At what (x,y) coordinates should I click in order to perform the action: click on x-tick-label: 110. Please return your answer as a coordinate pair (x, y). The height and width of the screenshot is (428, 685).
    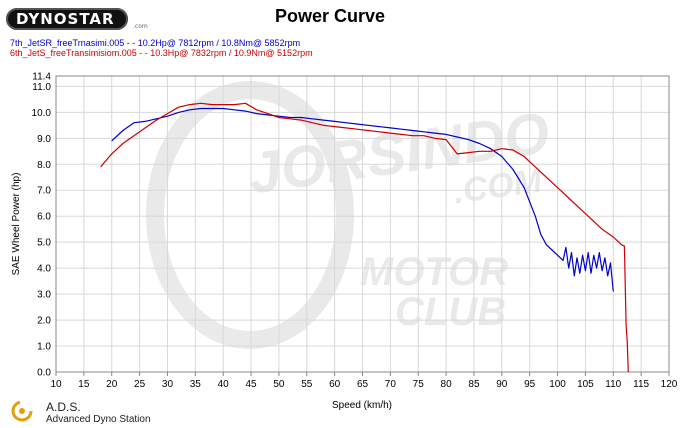
    Looking at the image, I should click on (613, 384).